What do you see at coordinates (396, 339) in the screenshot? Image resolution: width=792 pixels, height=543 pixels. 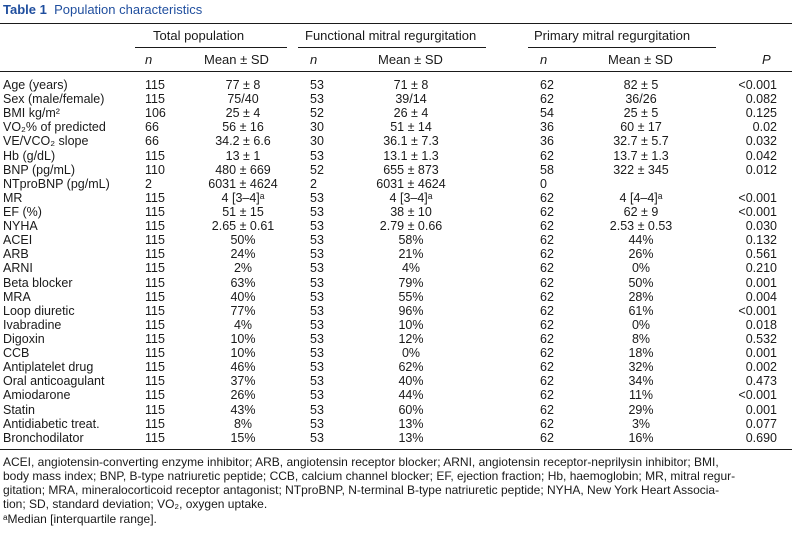 I see `table-row: Digoxin 115 10% 53 12% 62 8% 0.532` at bounding box center [396, 339].